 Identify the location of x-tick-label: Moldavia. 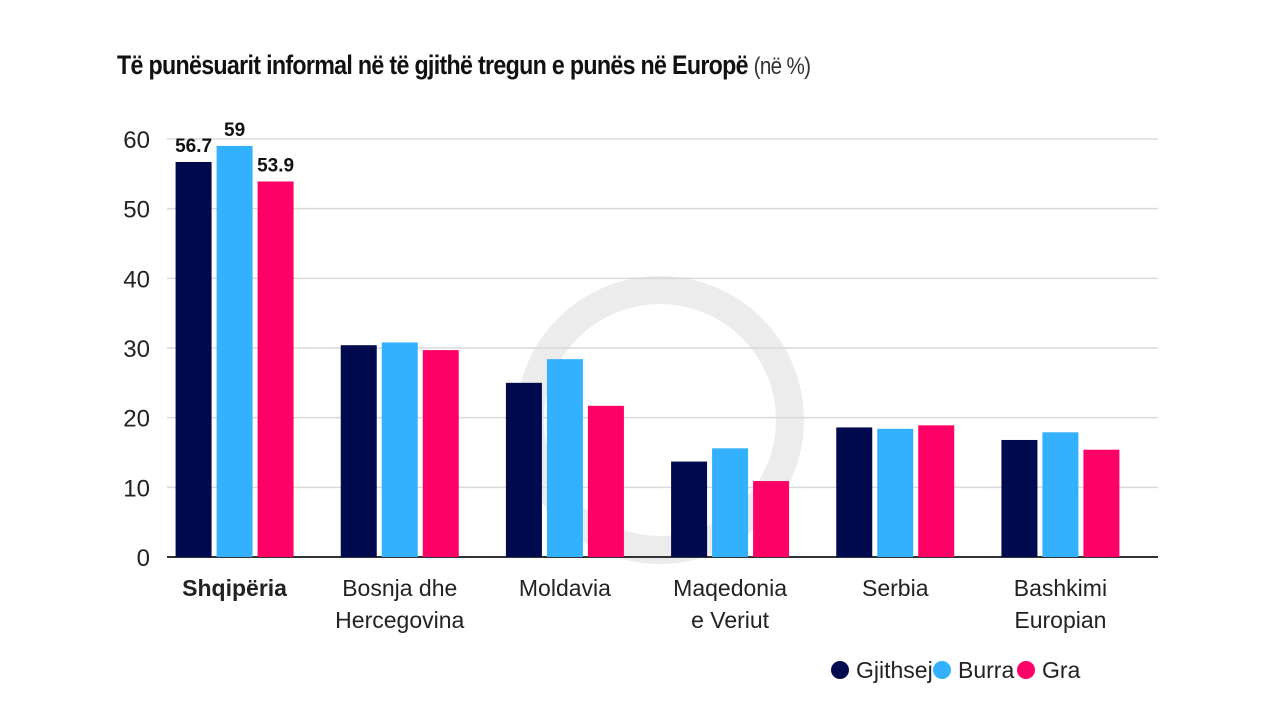
(565, 588).